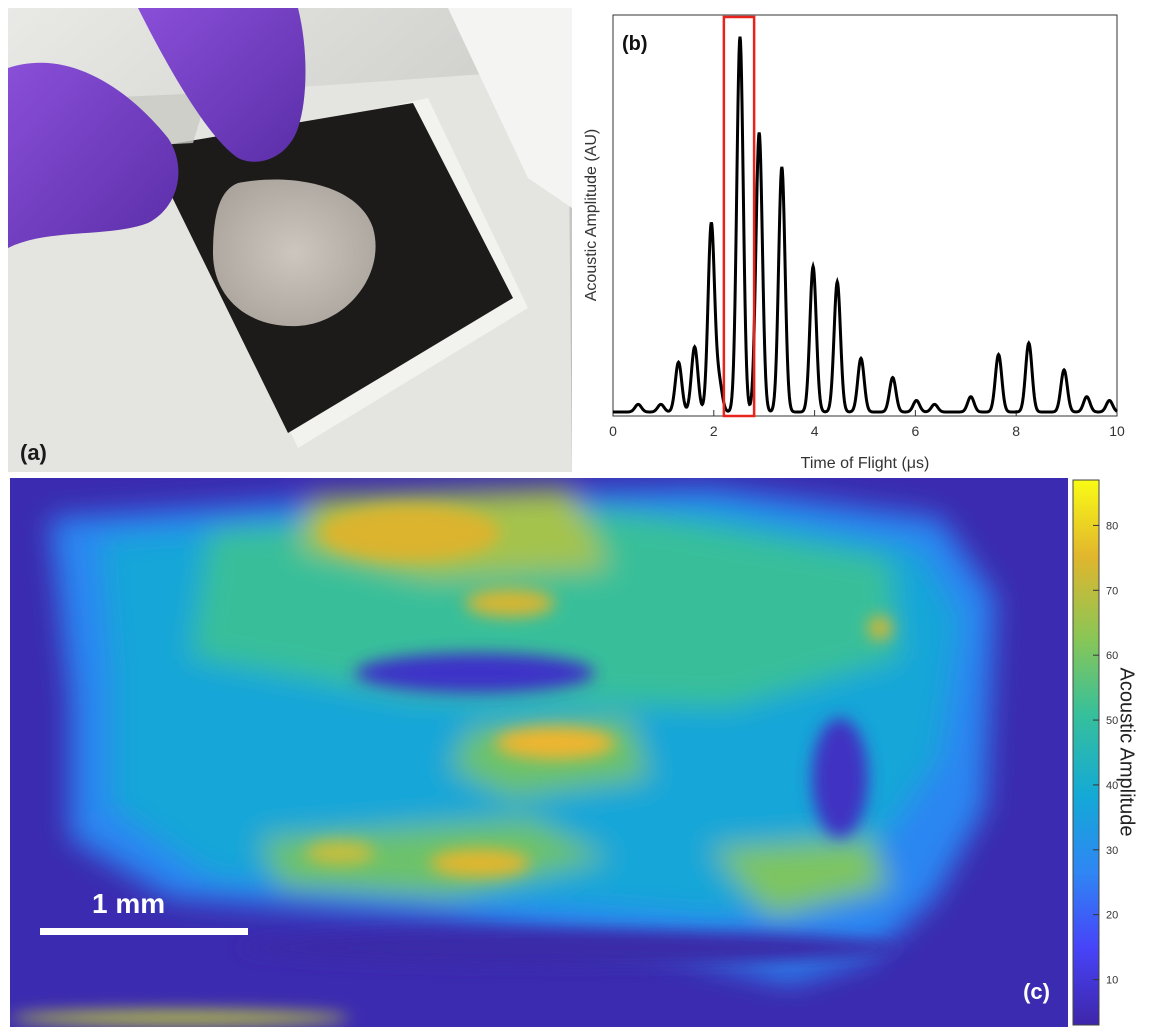 The height and width of the screenshot is (1032, 1171). I want to click on glove-left, so click(93, 155).